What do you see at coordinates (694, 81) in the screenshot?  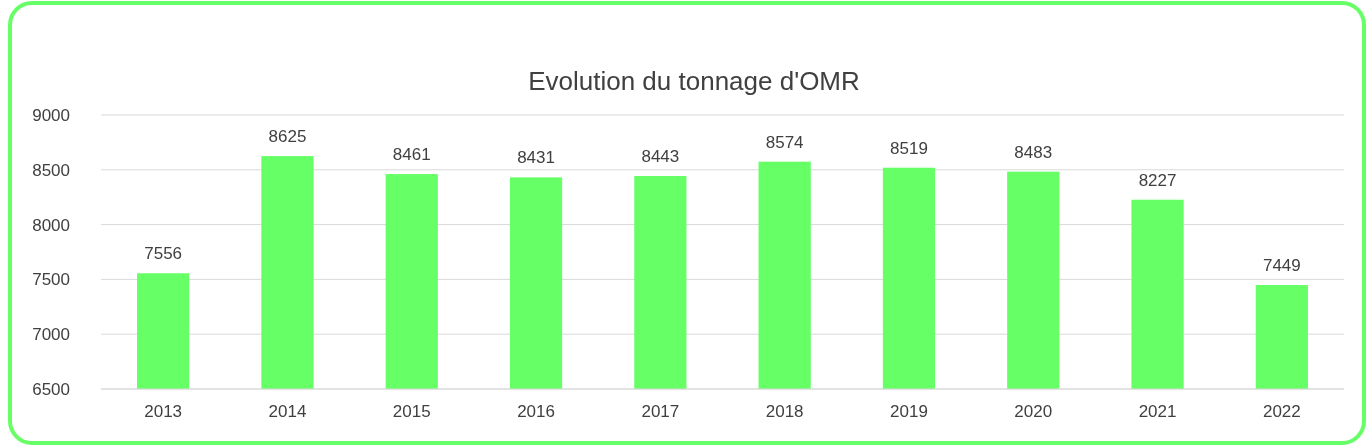 I see `chart-title: Evolution du tonnage d'OMR` at bounding box center [694, 81].